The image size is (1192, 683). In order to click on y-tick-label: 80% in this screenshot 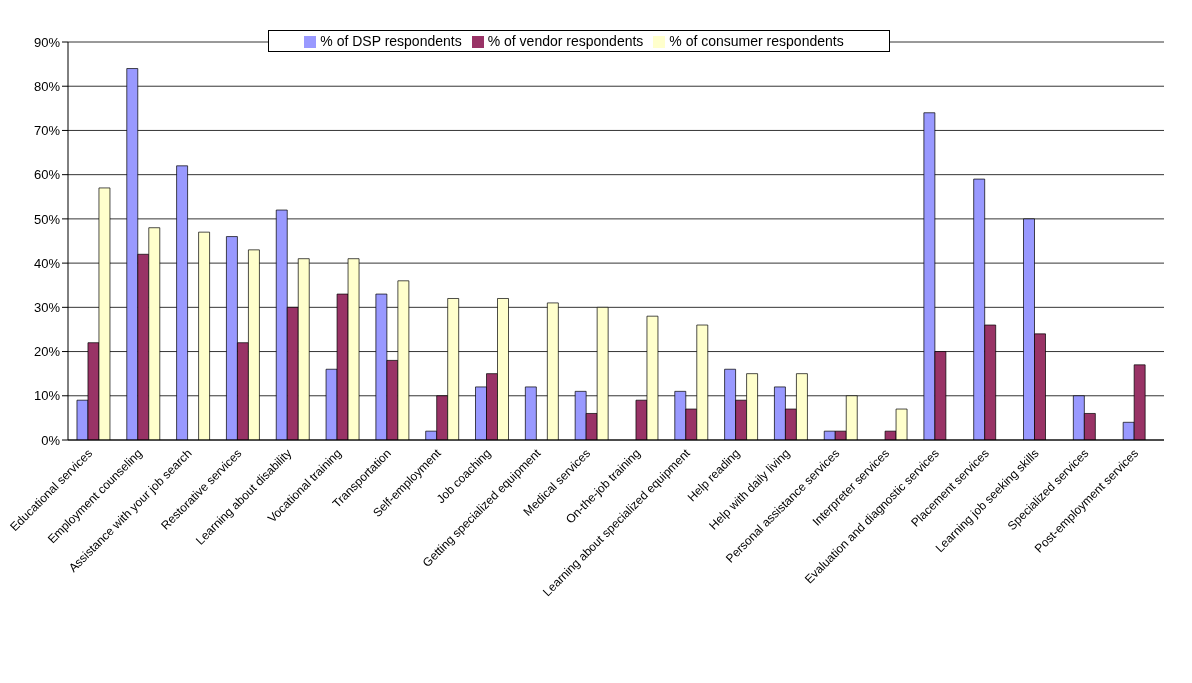, I will do `click(47, 86)`.